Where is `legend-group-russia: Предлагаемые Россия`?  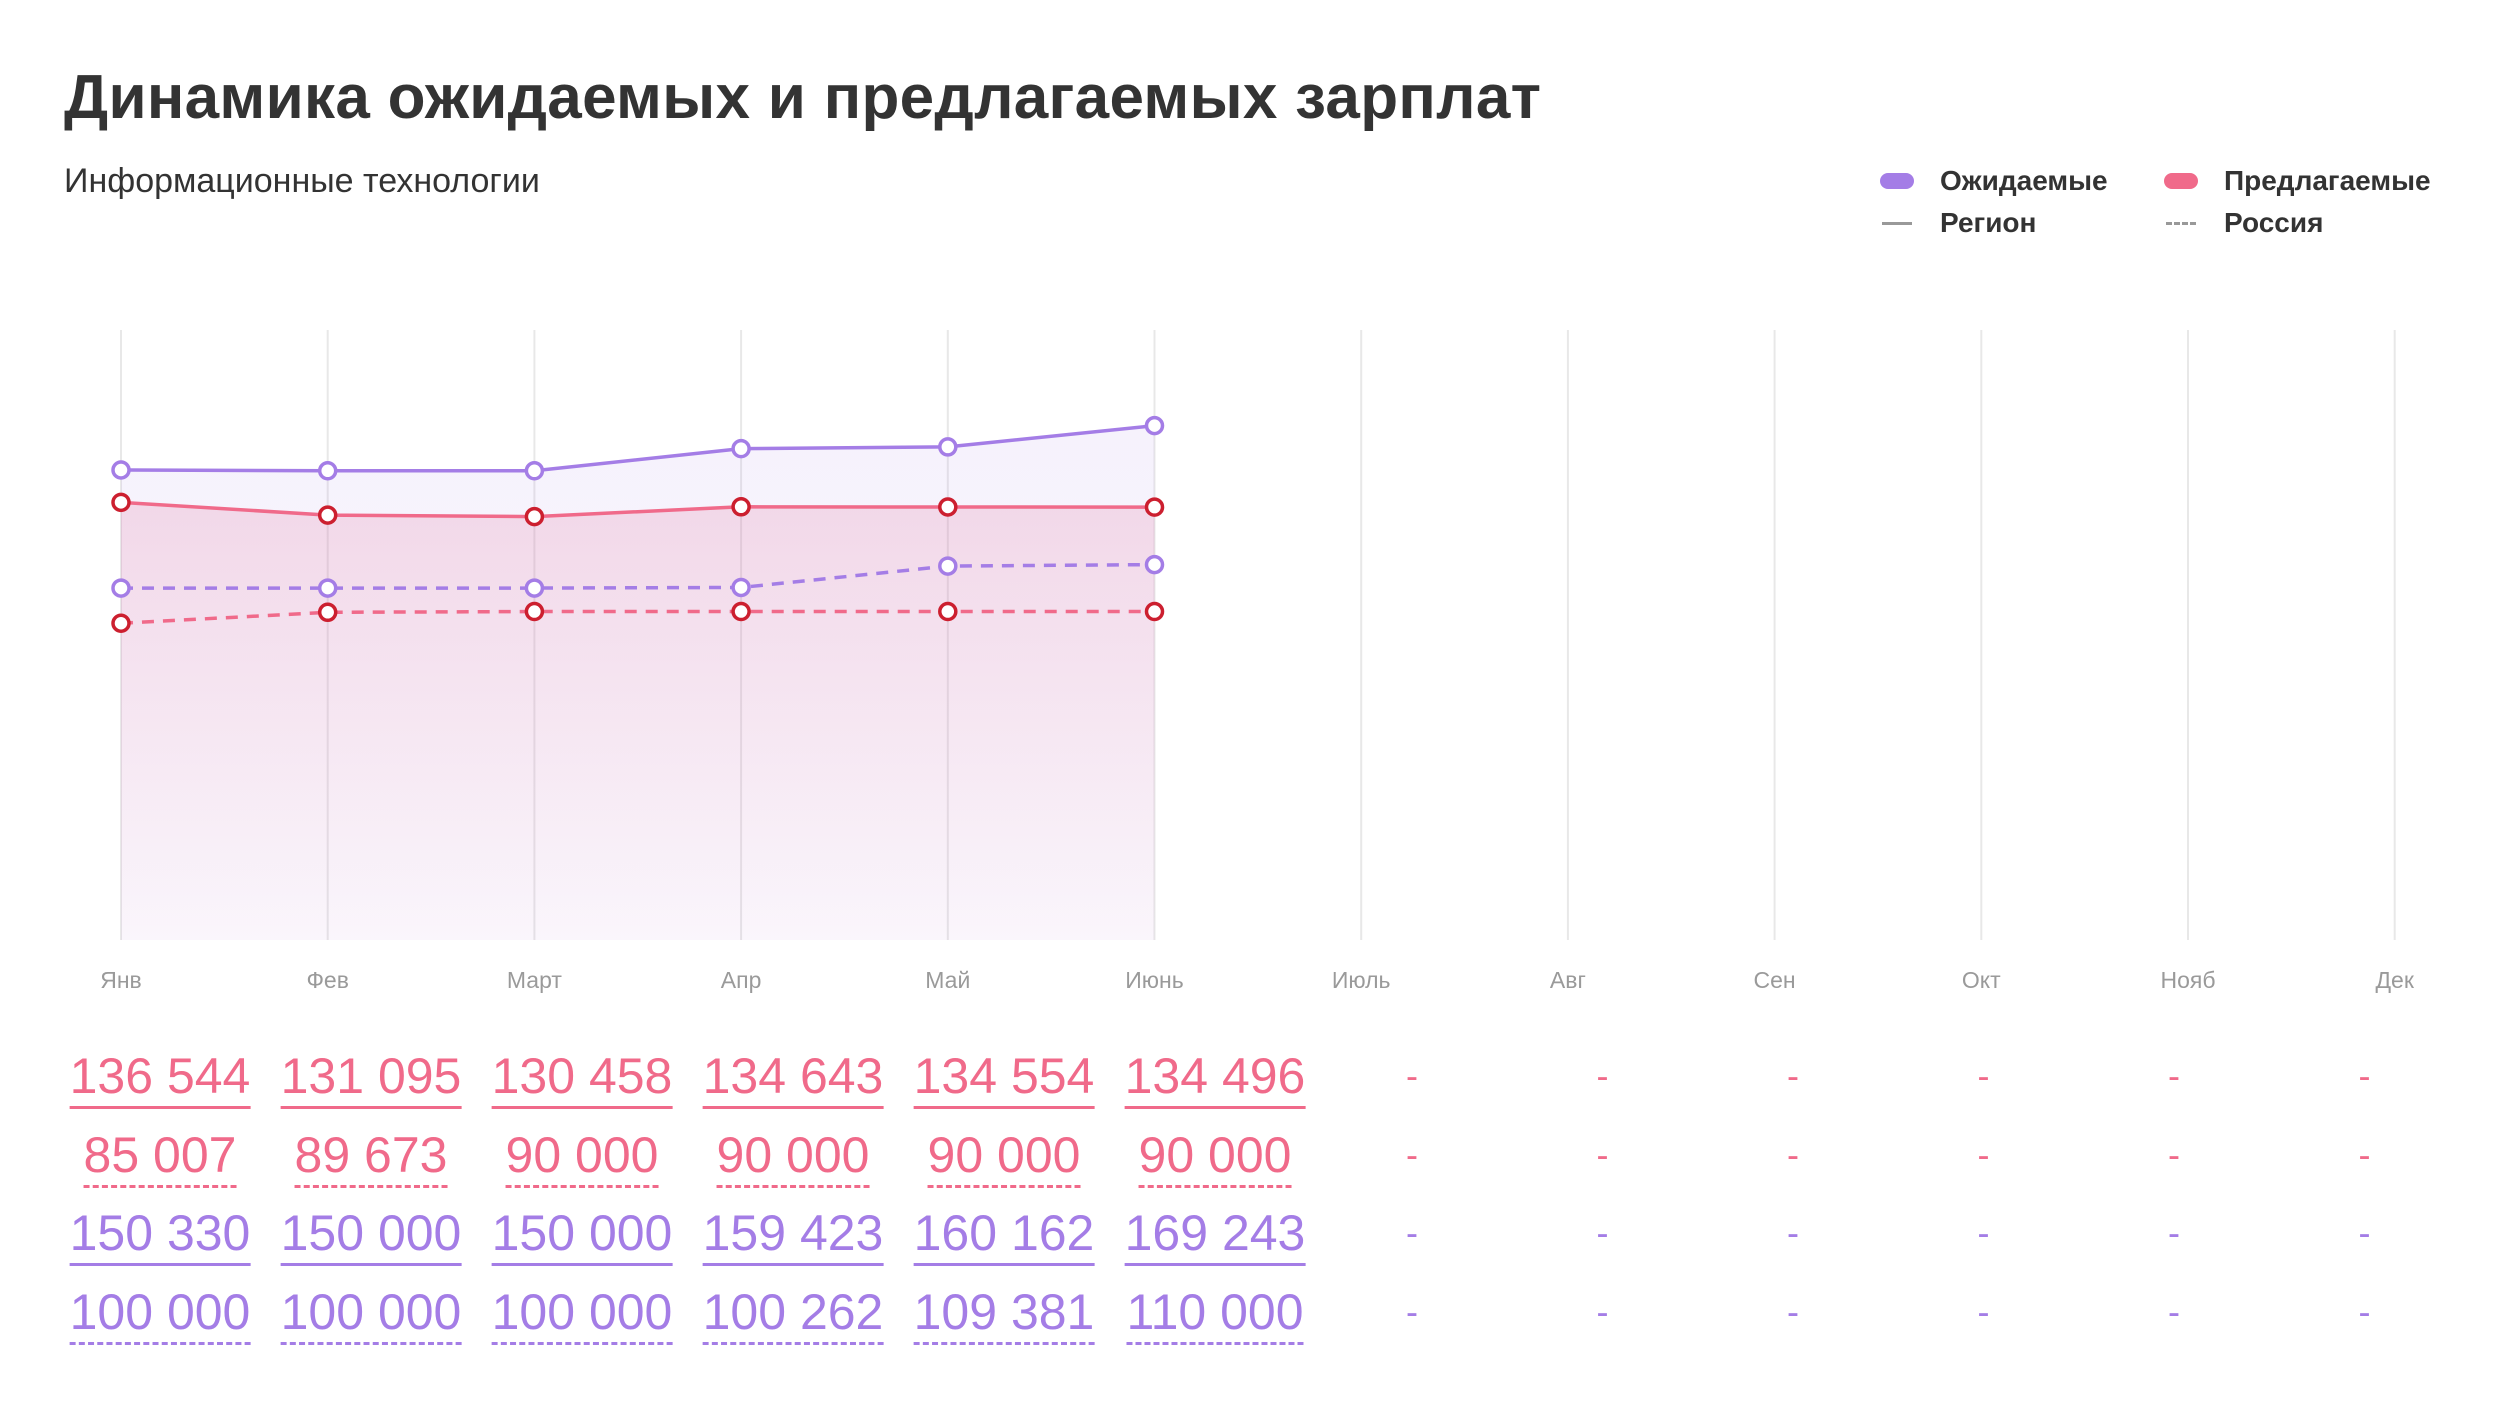 legend-group-russia: Предлагаемые Россия is located at coordinates (2297, 202).